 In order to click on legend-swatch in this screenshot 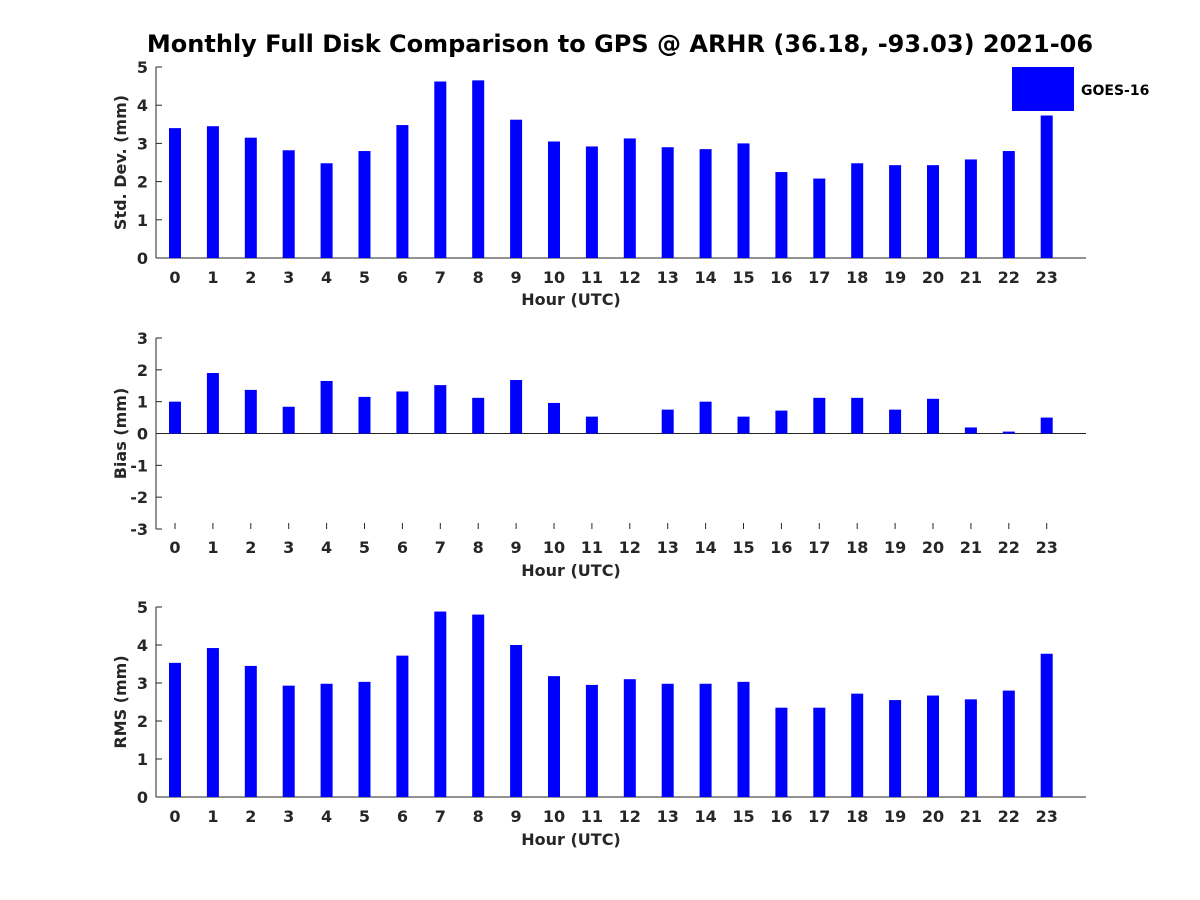, I will do `click(1043, 89)`.